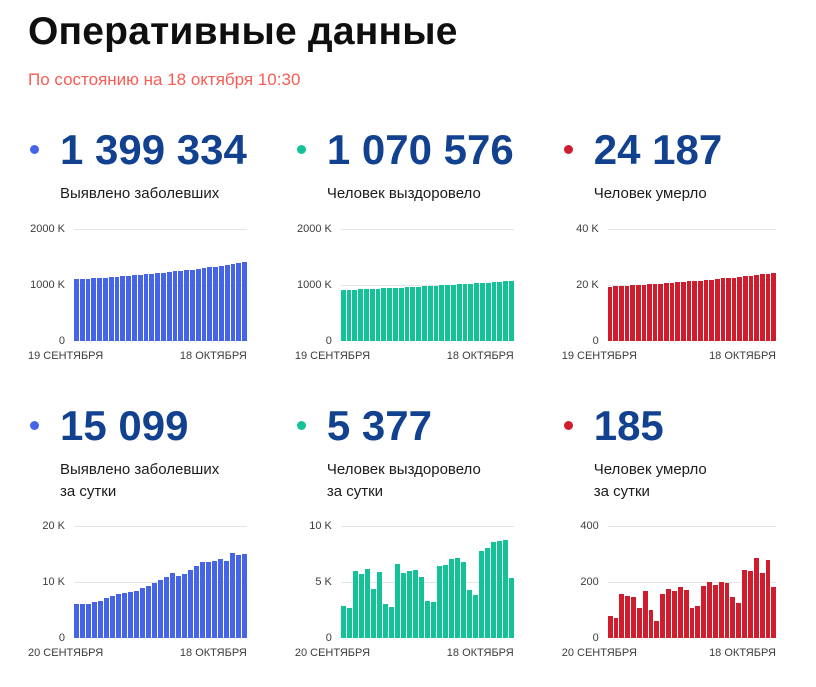  I want to click on confirmed-daily-chart: 20 K 10 K 0 20 СЕНТЯБРЯ 18 ОКТЯБРЯ, so click(137, 589).